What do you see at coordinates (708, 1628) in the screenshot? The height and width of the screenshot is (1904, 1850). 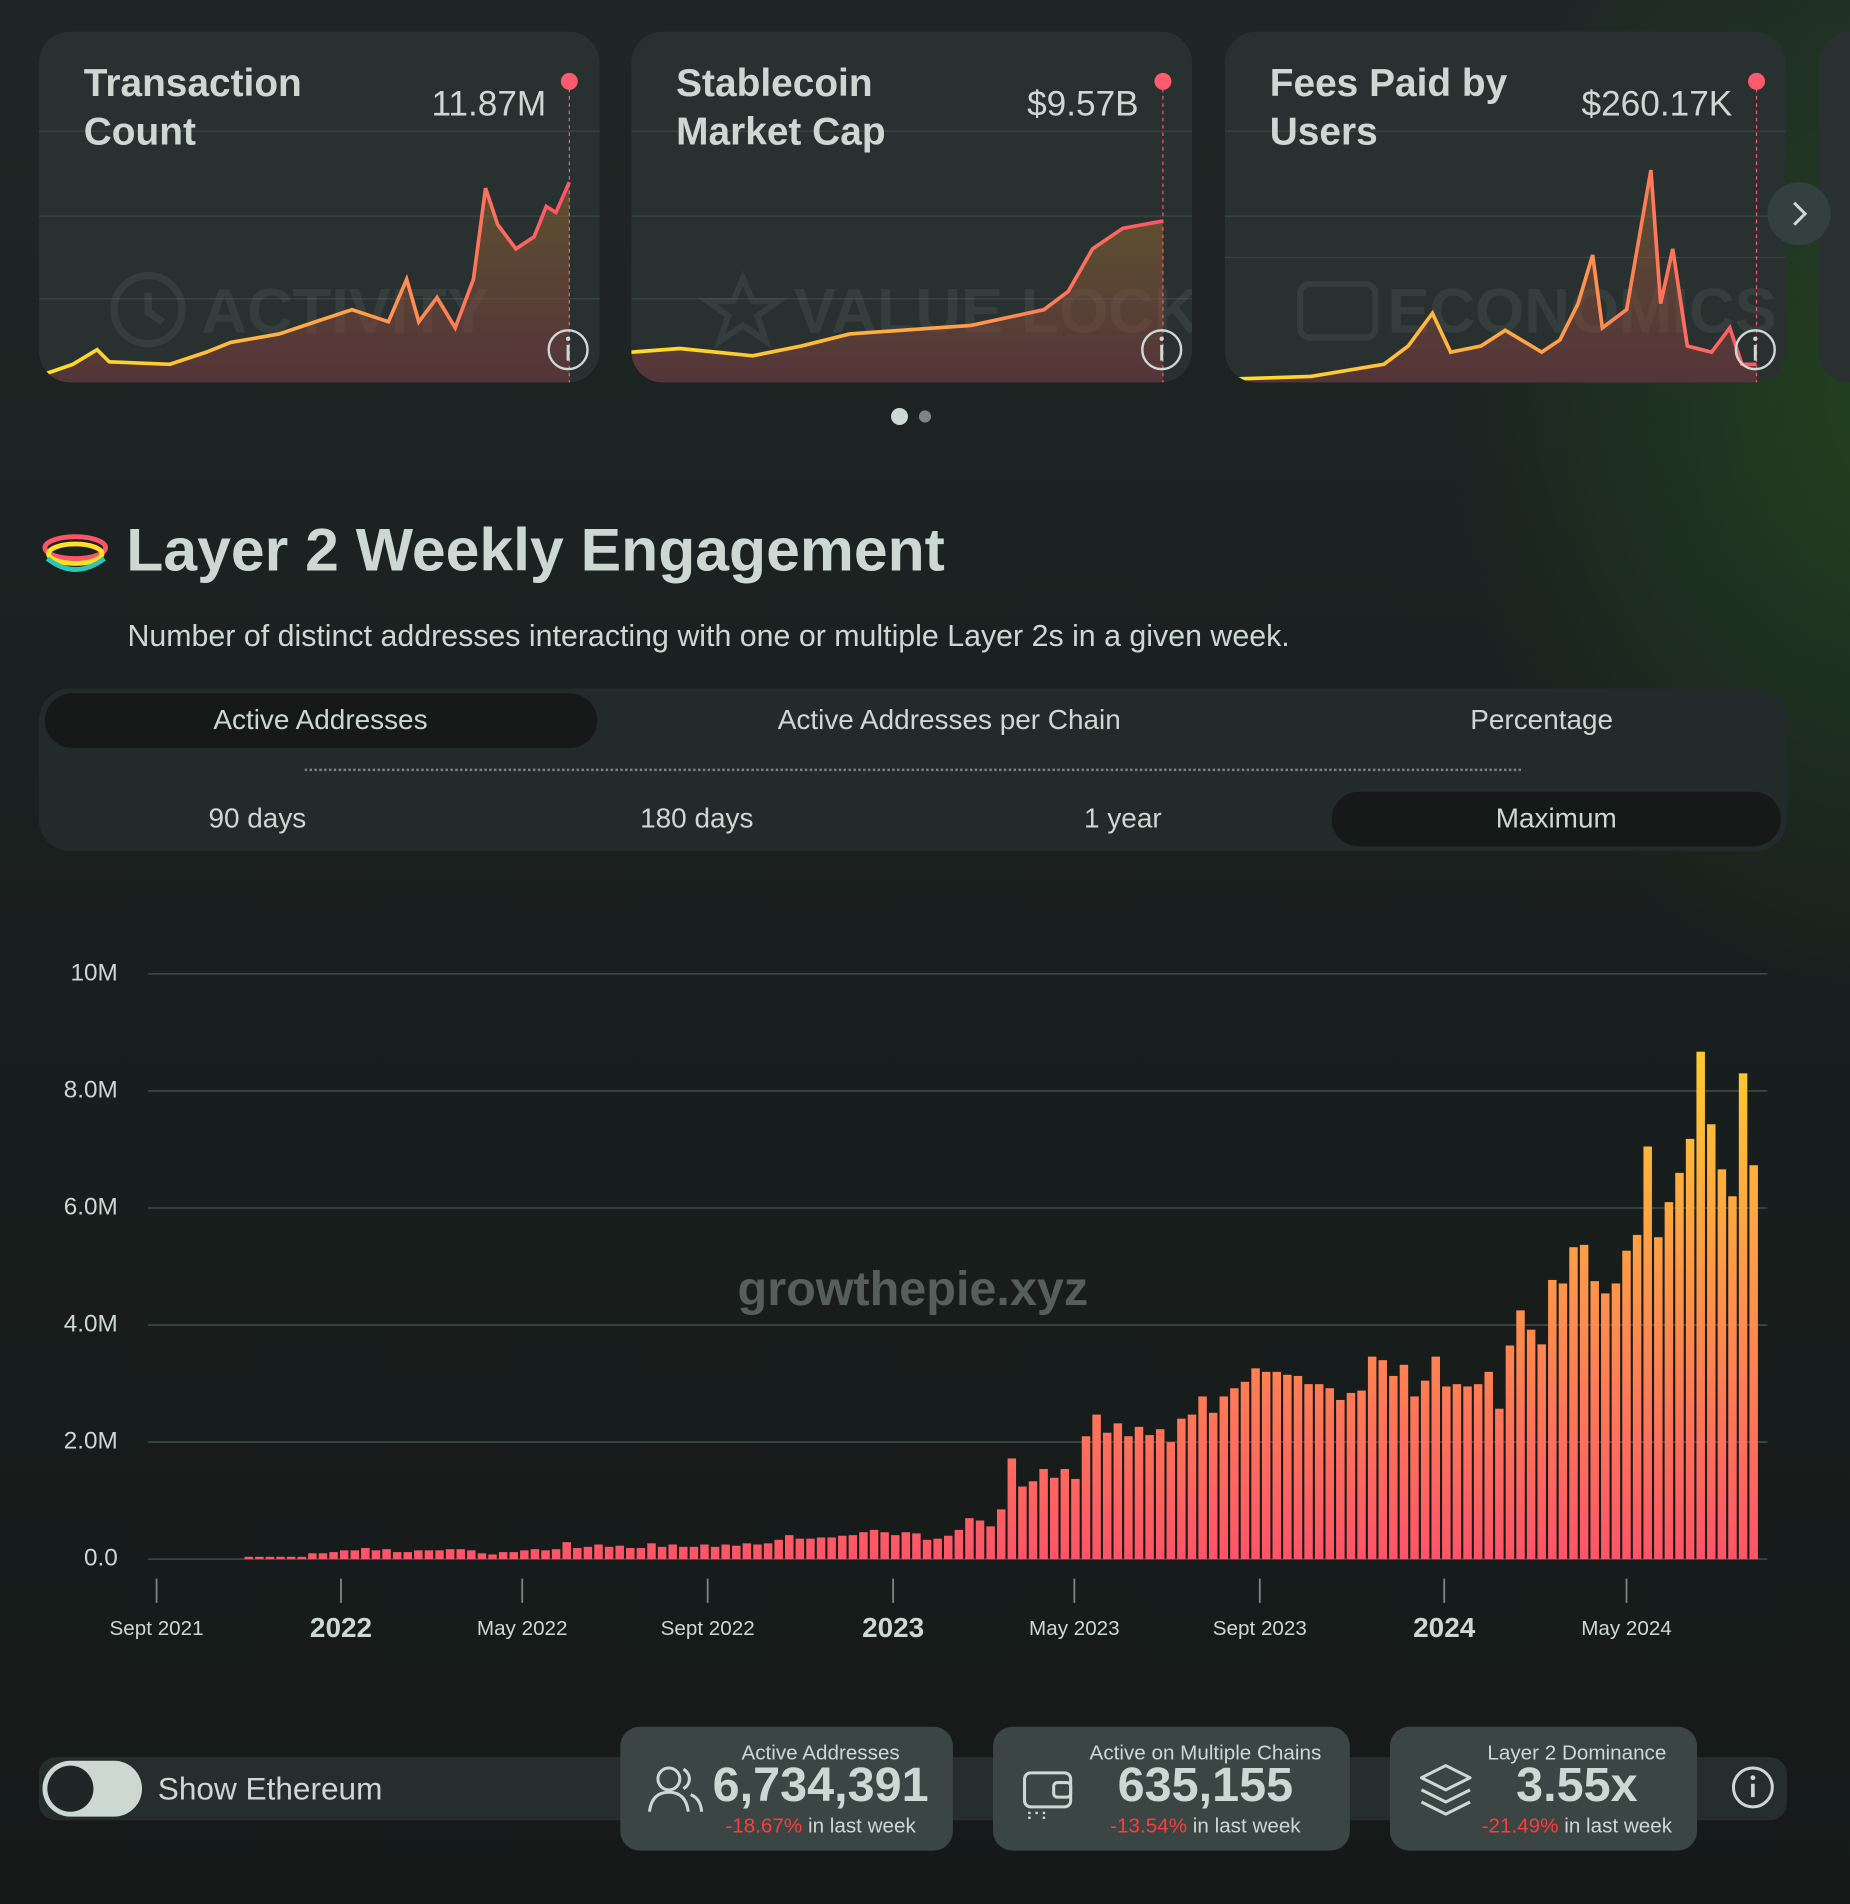 I see `x-tick-label: Sept 2022` at bounding box center [708, 1628].